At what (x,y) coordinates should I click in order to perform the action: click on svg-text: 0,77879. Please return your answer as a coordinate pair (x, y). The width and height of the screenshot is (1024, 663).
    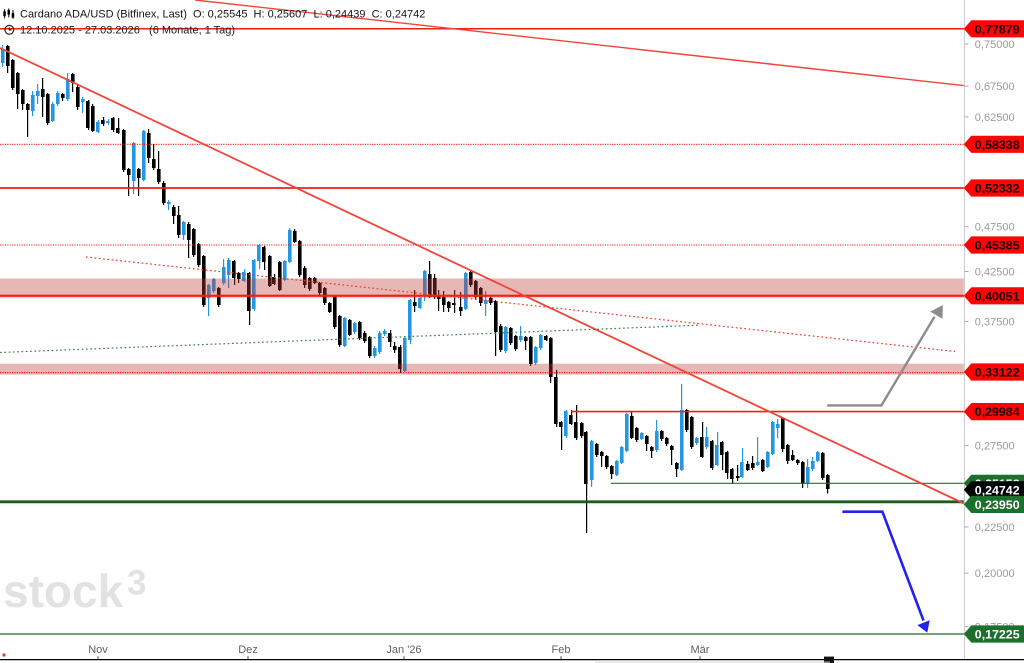
    Looking at the image, I should click on (997, 29).